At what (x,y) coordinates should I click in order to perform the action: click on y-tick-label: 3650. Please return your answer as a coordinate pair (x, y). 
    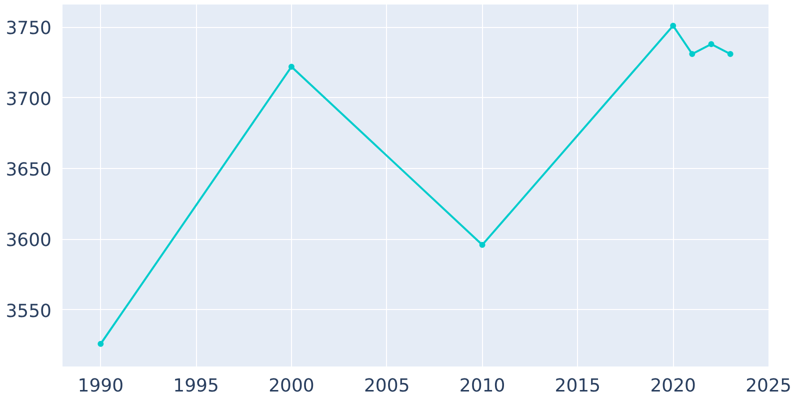
    Looking at the image, I should click on (29, 170).